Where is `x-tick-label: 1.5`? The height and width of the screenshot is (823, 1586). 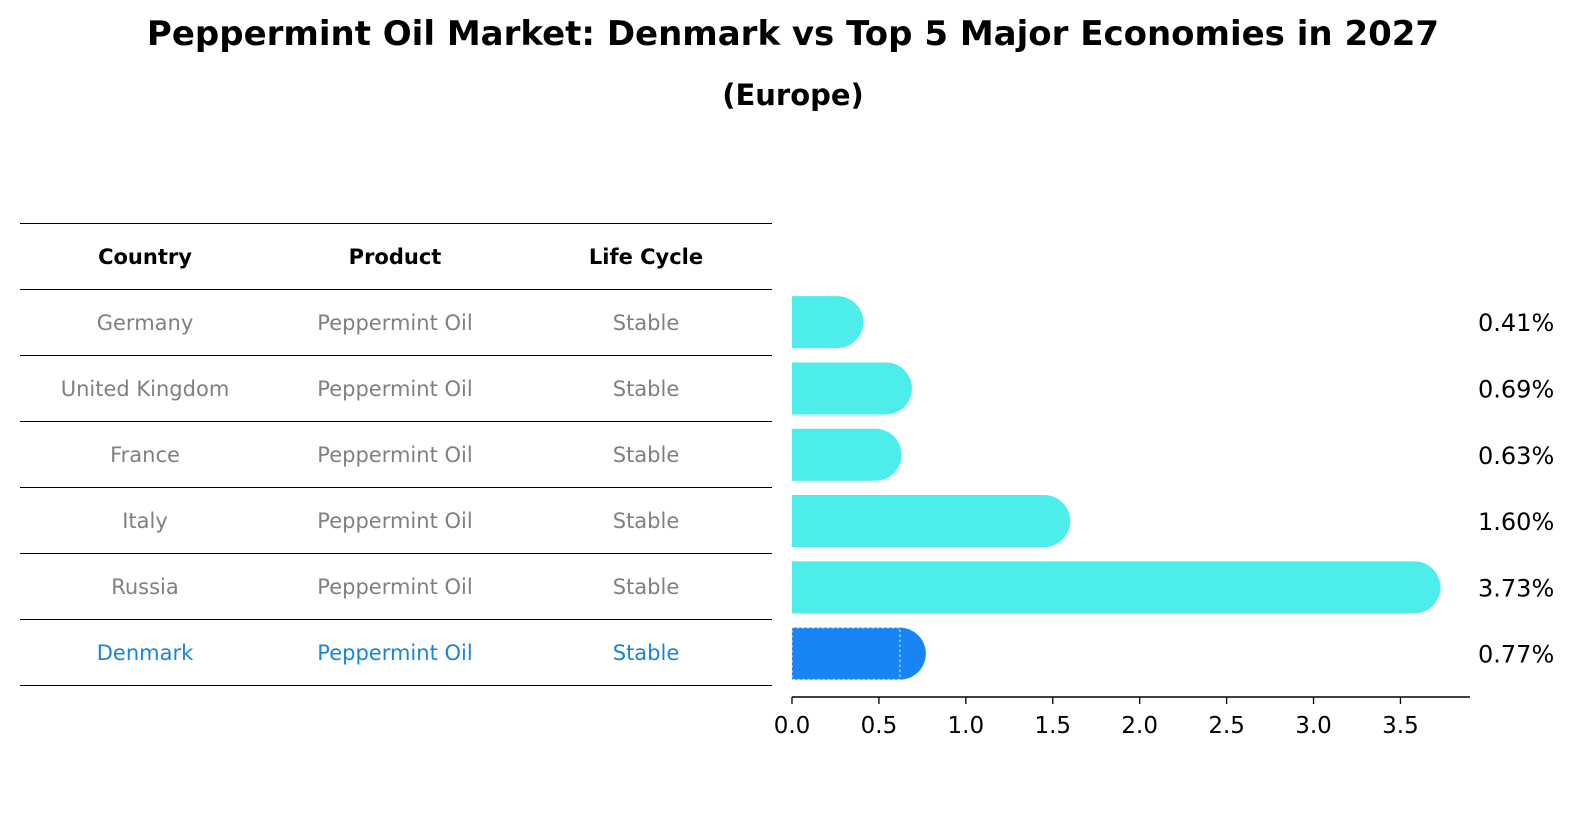
x-tick-label: 1.5 is located at coordinates (1052, 726).